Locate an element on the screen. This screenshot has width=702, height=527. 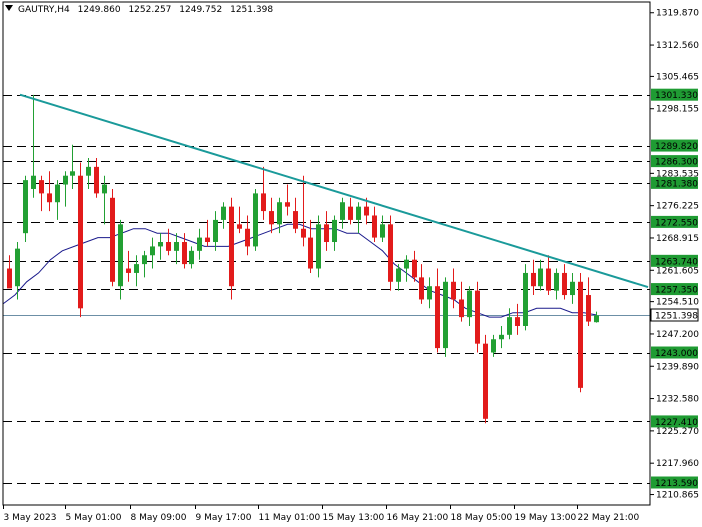
price-tick-label: 1268.915 is located at coordinates (677, 239).